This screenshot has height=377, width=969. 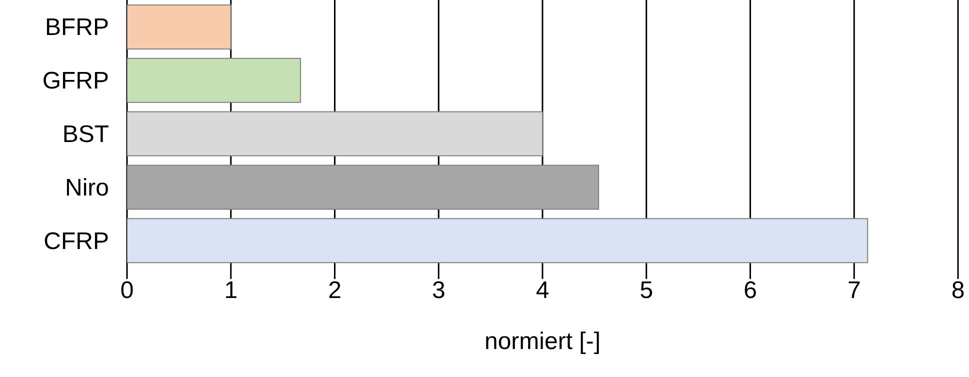 I want to click on y-tick-label: Niro, so click(x=86, y=188).